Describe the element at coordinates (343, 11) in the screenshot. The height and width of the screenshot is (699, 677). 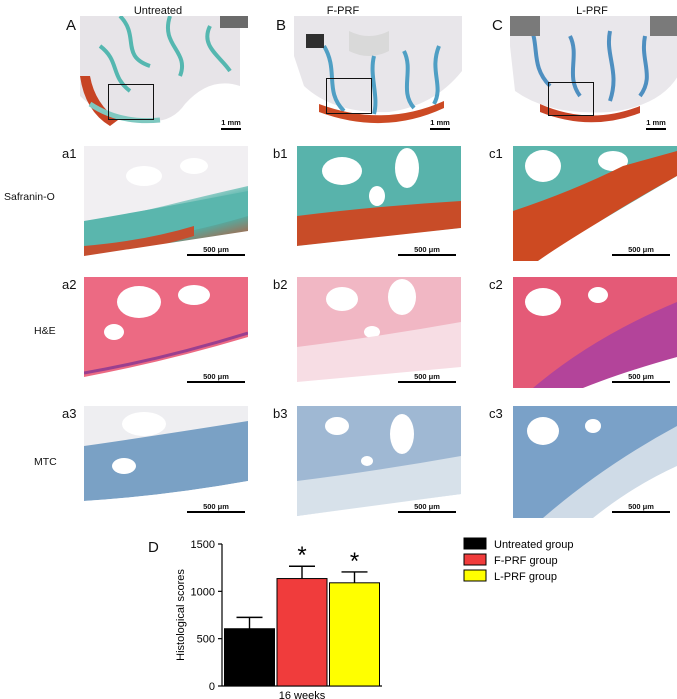
I see `column-title-f-prf: F-PRF` at that location.